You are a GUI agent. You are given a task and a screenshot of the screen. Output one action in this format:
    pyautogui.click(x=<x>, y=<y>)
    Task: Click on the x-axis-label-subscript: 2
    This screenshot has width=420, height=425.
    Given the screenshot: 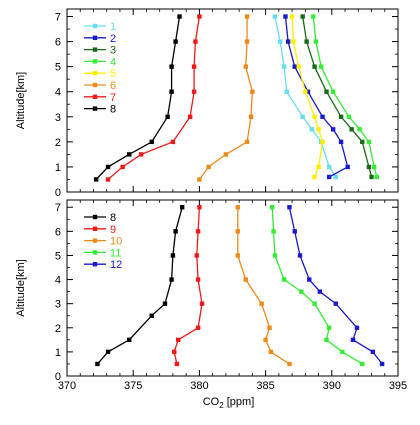 What is the action you would take?
    pyautogui.click(x=221, y=405)
    